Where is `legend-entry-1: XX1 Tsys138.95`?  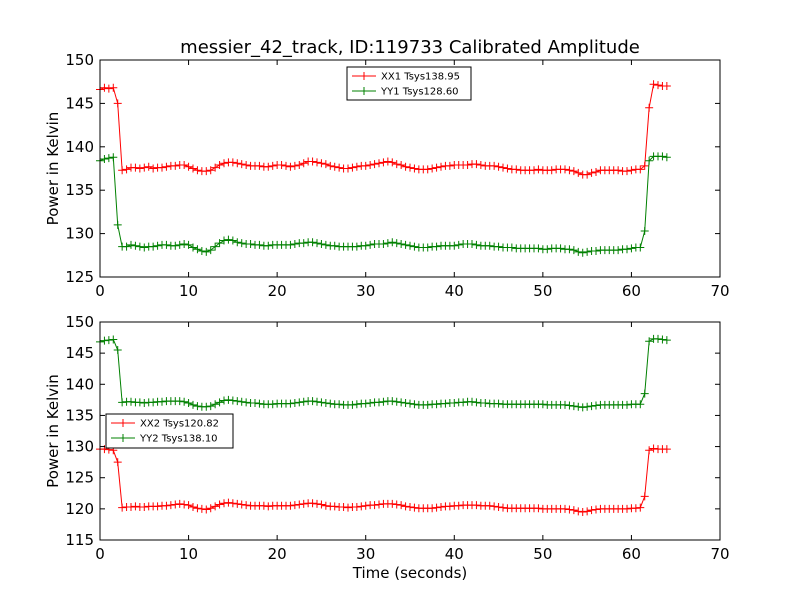
legend-entry-1: XX1 Tsys138.95 is located at coordinates (406, 77).